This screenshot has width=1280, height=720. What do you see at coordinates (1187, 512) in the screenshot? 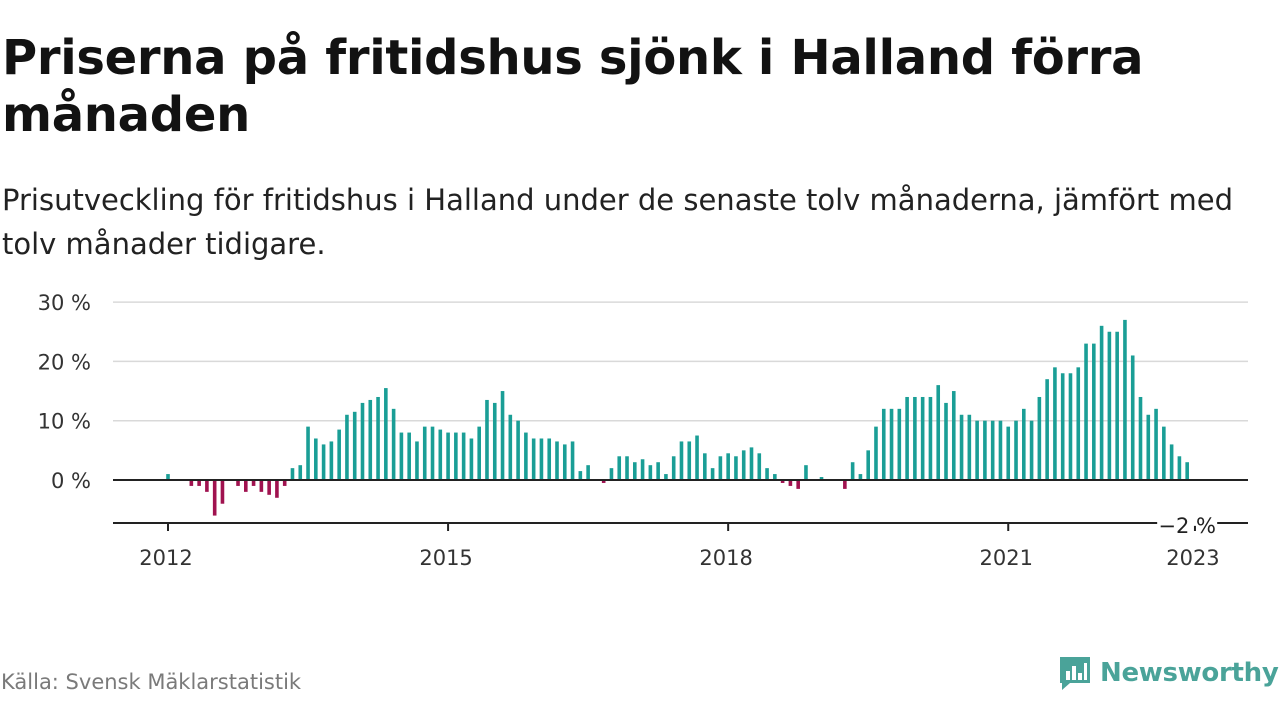
I see `annotation-background` at bounding box center [1187, 512].